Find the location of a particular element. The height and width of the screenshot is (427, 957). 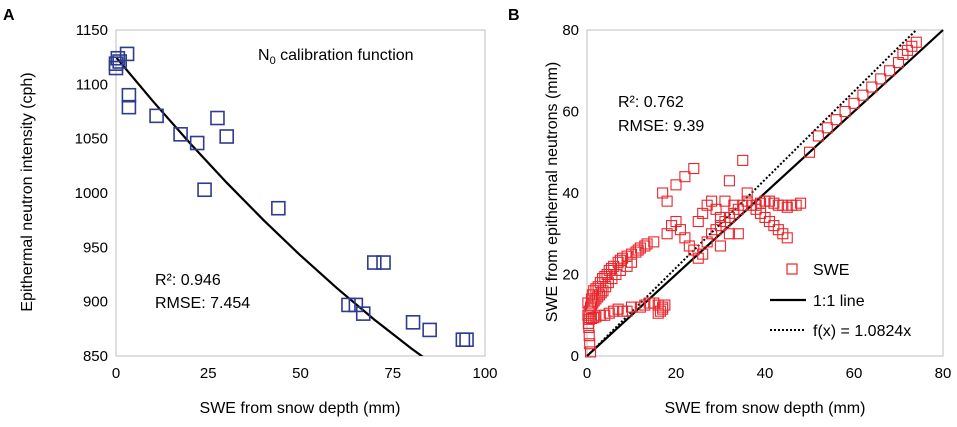

plot-a-ytick-label: 1150 is located at coordinates (92, 30).